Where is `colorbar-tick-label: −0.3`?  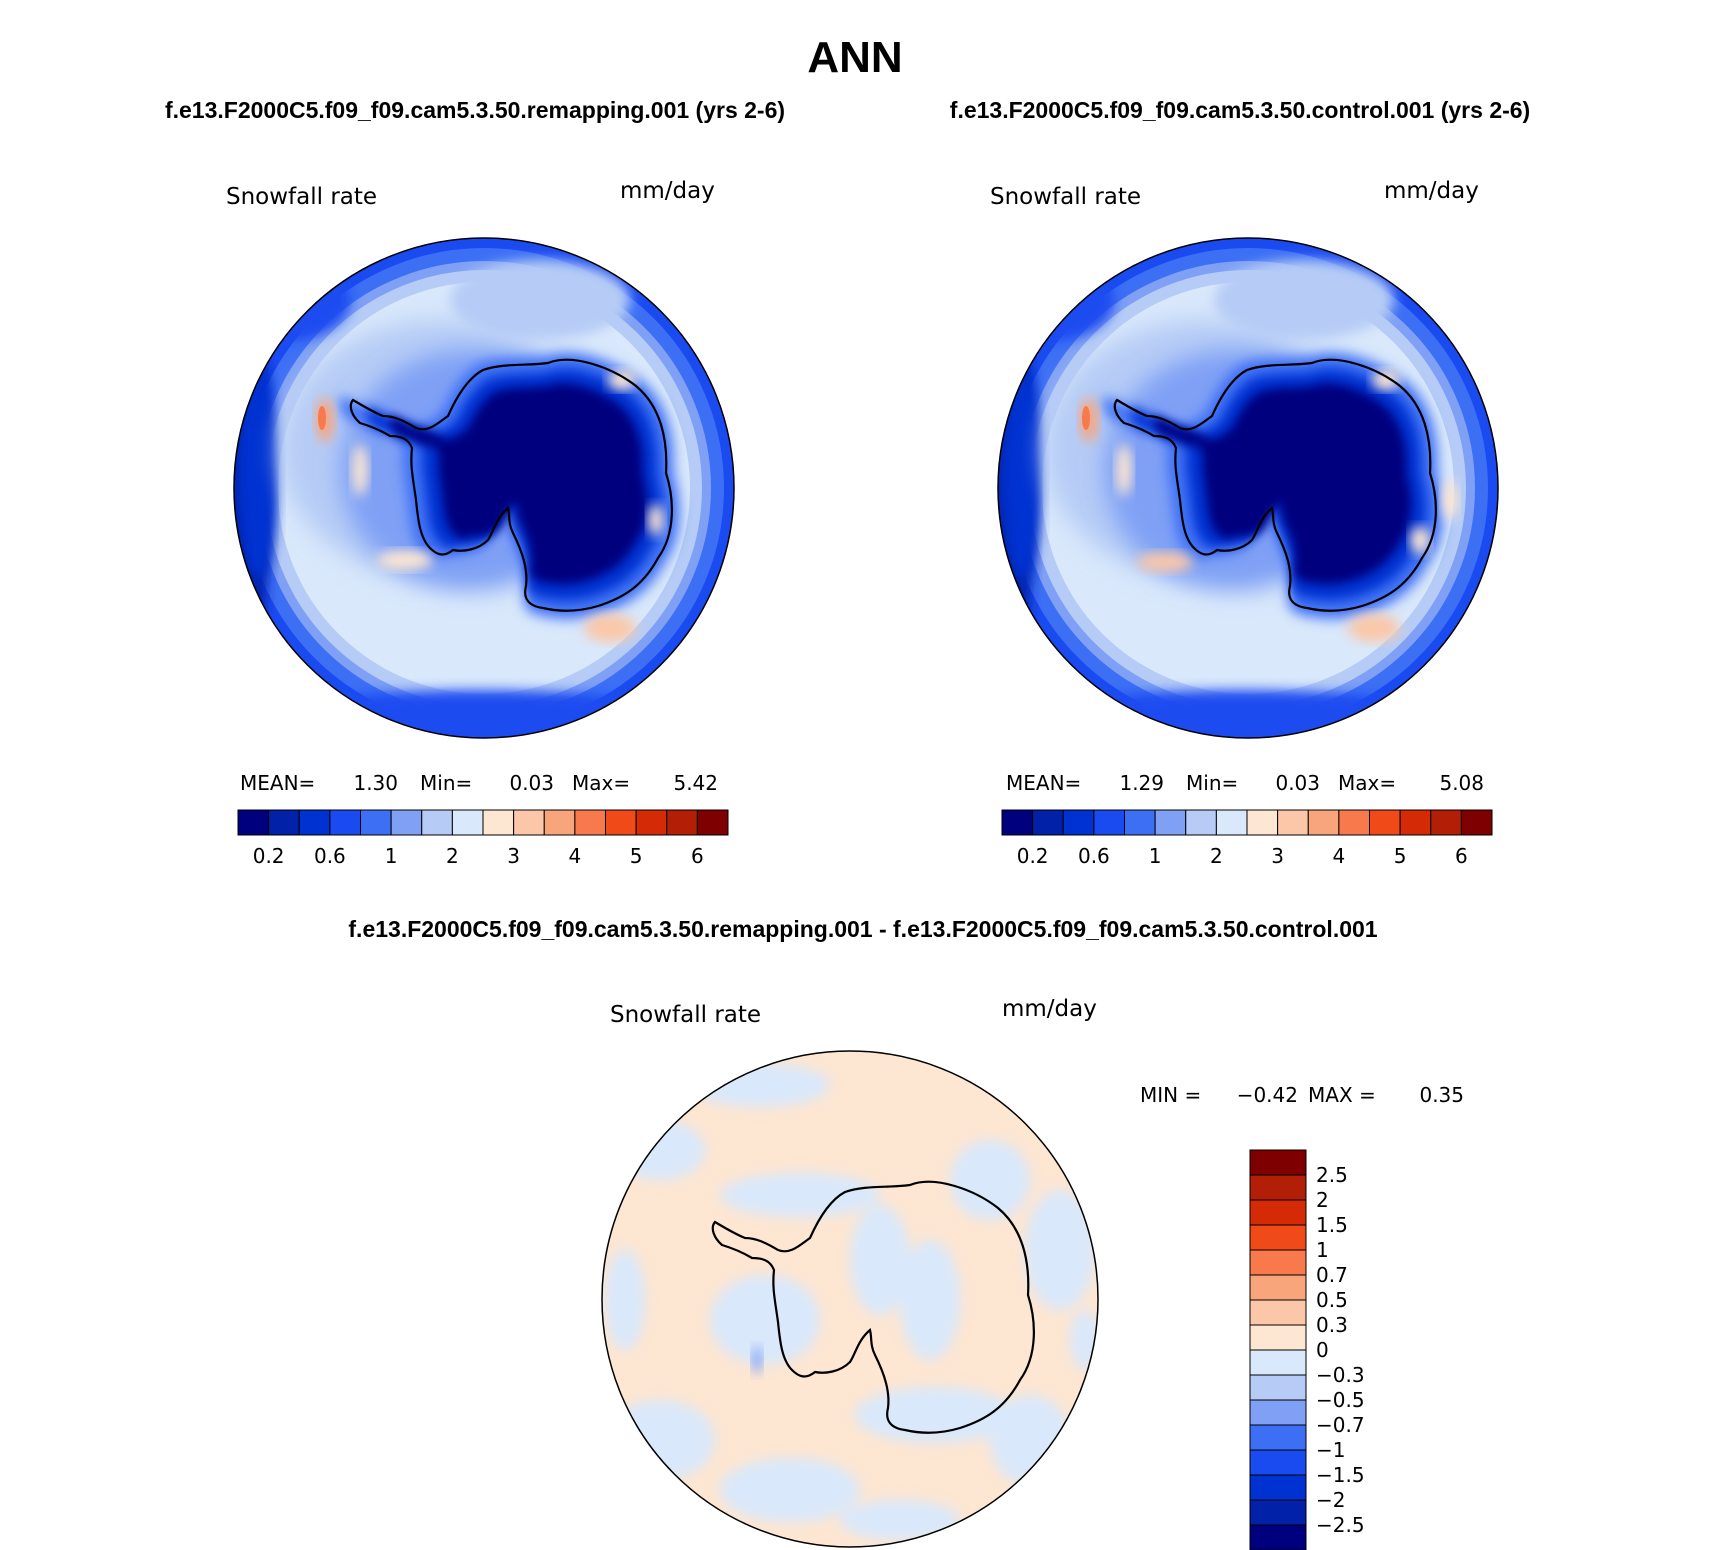
colorbar-tick-label: −0.3 is located at coordinates (1340, 1375).